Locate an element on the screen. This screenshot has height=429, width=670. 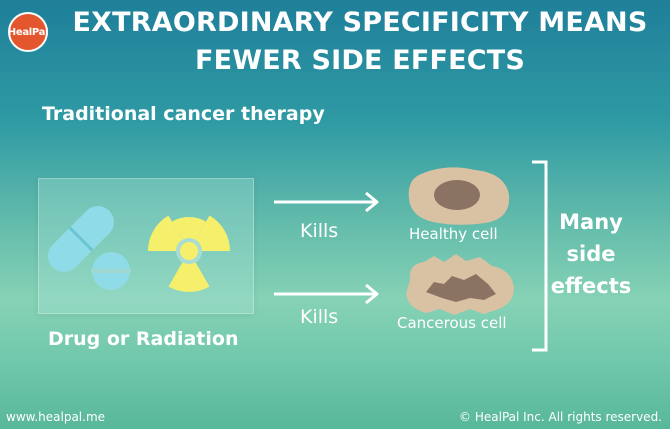
subtitle: Traditional cancer therapy is located at coordinates (183, 114).